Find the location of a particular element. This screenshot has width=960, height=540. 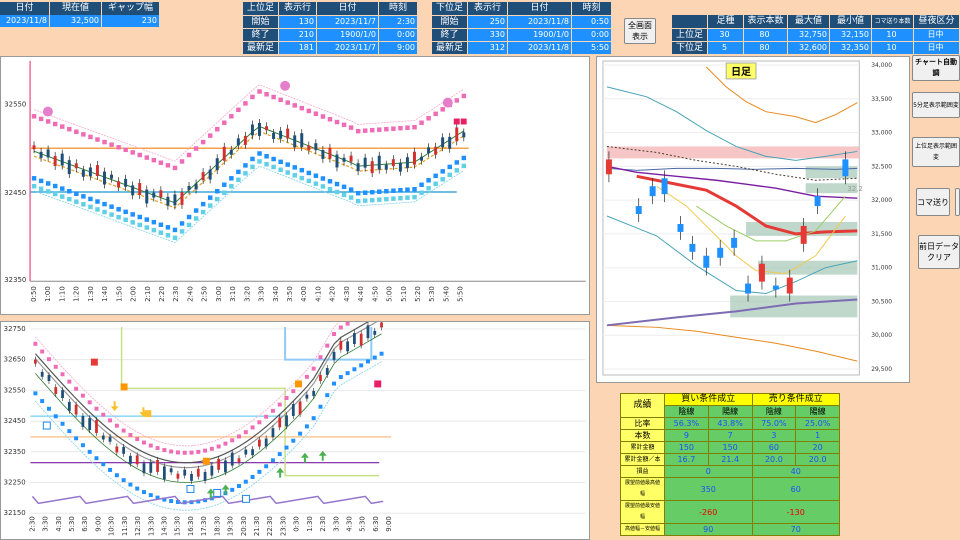

tf-r1-step: 10 is located at coordinates (893, 48).